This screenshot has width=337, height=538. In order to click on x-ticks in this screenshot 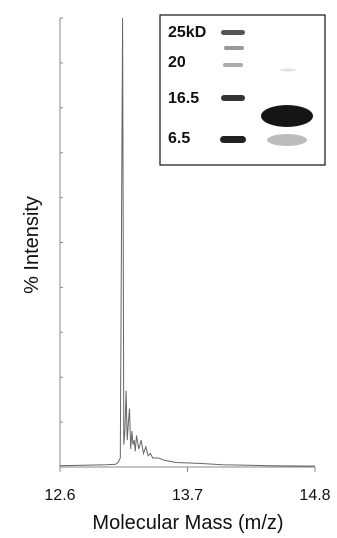, I will do `click(187, 469)`.